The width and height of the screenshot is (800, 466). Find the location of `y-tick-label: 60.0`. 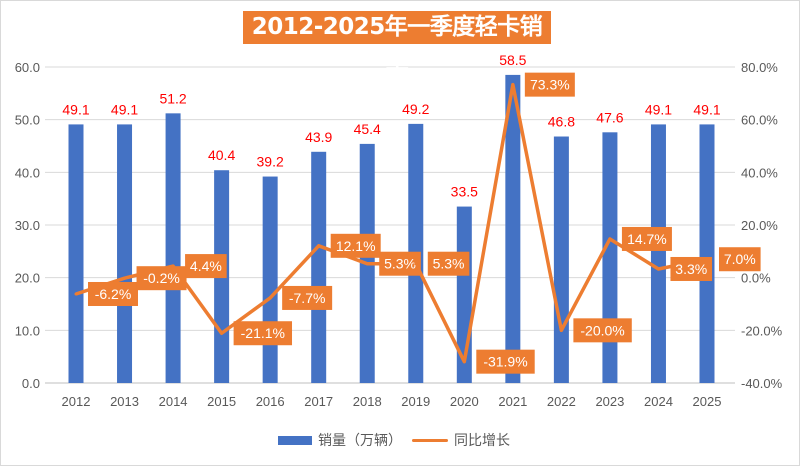

y-tick-label: 60.0 is located at coordinates (27, 67).